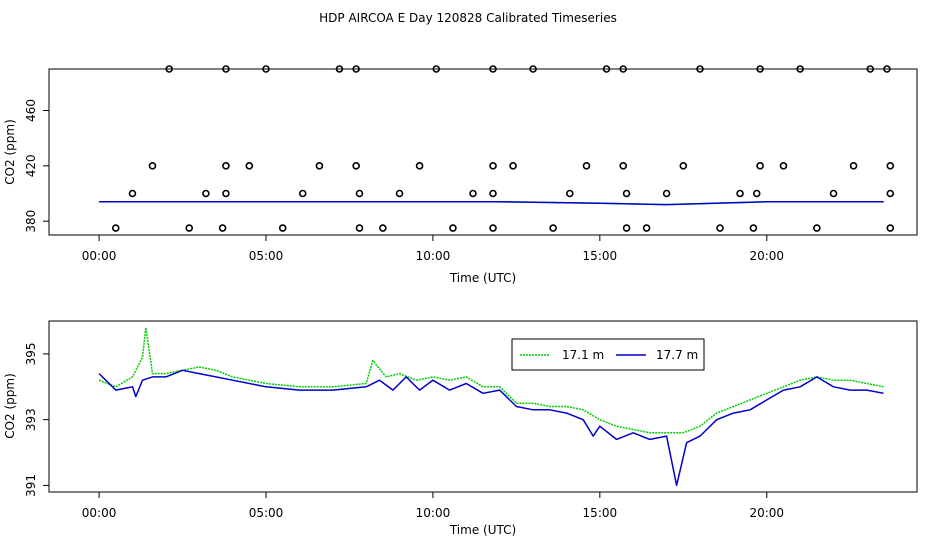 This screenshot has height=540, width=936. What do you see at coordinates (766, 513) in the screenshot?
I see `bottom-x-tick-label: 20:00` at bounding box center [766, 513].